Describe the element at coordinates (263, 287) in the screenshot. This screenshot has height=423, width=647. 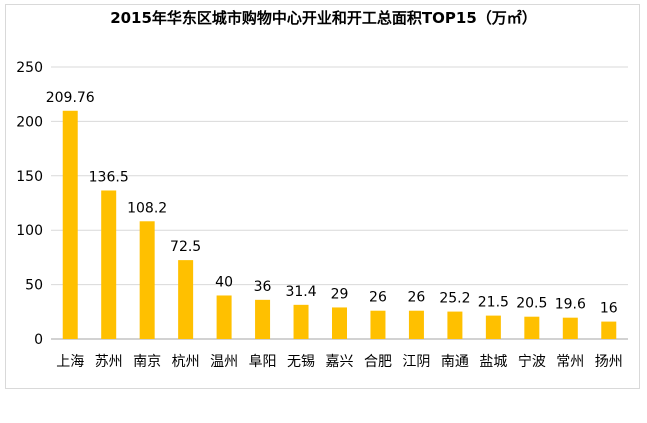
I see `data-label: 36` at that location.